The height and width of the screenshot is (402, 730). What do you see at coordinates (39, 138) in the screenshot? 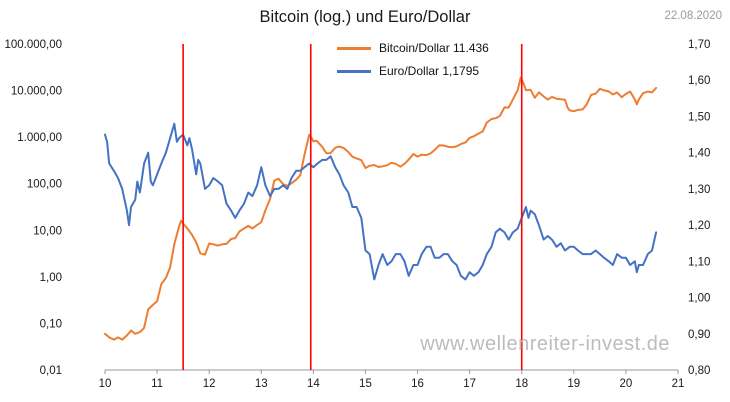
I see `left-axis-label: 1.000,00` at bounding box center [39, 138].